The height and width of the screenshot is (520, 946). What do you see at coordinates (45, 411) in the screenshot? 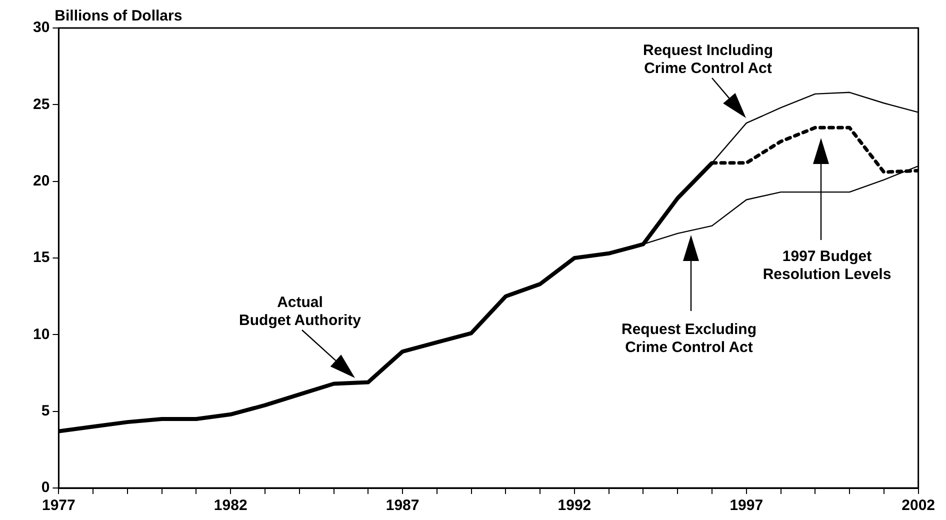
I see `y-tick-label: 5` at bounding box center [45, 411].